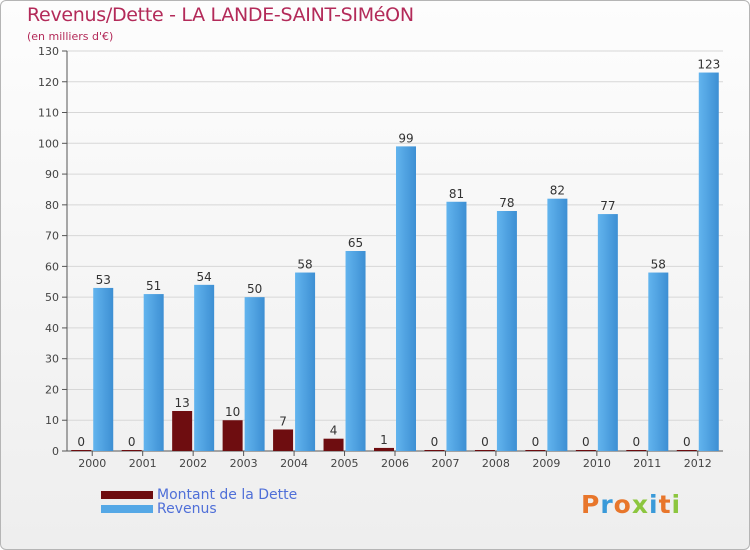 This screenshot has width=750, height=550. I want to click on y-tick-label: 120, so click(48, 82).